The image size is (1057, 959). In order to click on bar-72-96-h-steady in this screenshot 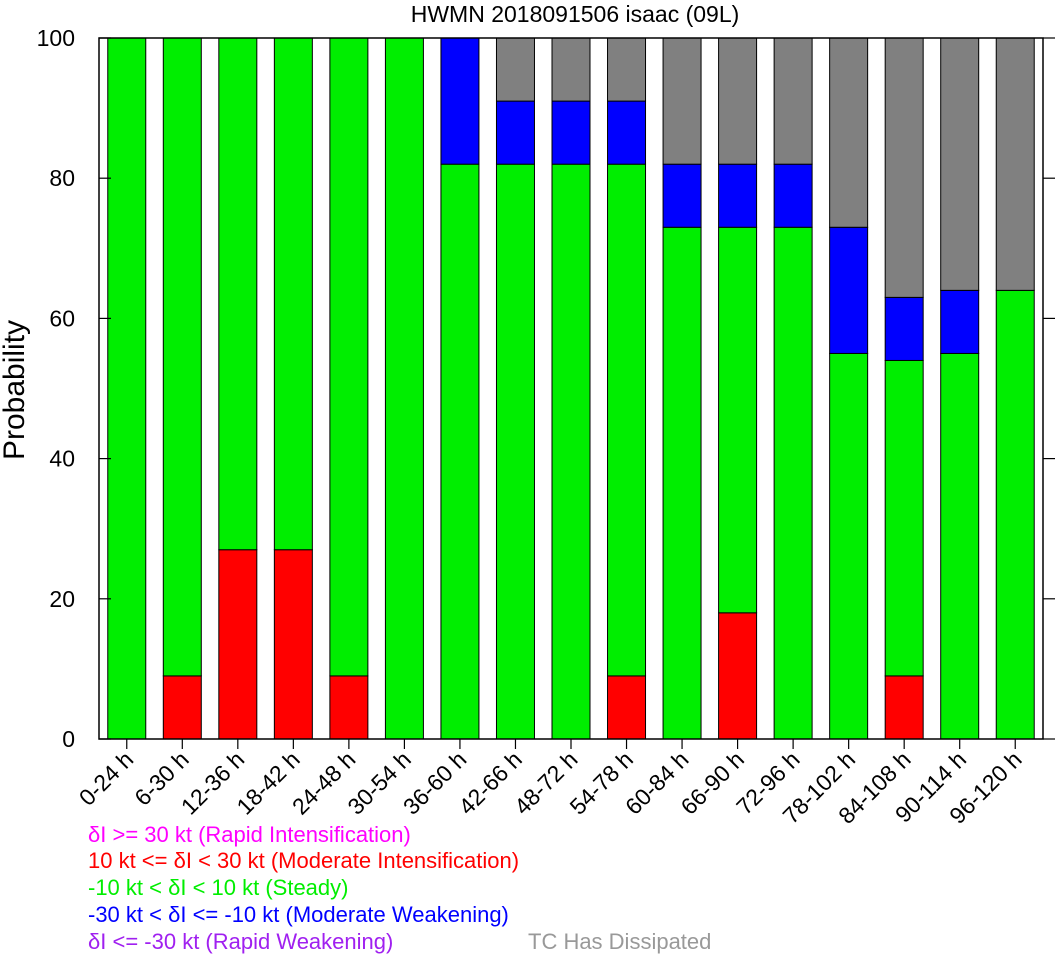, I will do `click(793, 483)`.